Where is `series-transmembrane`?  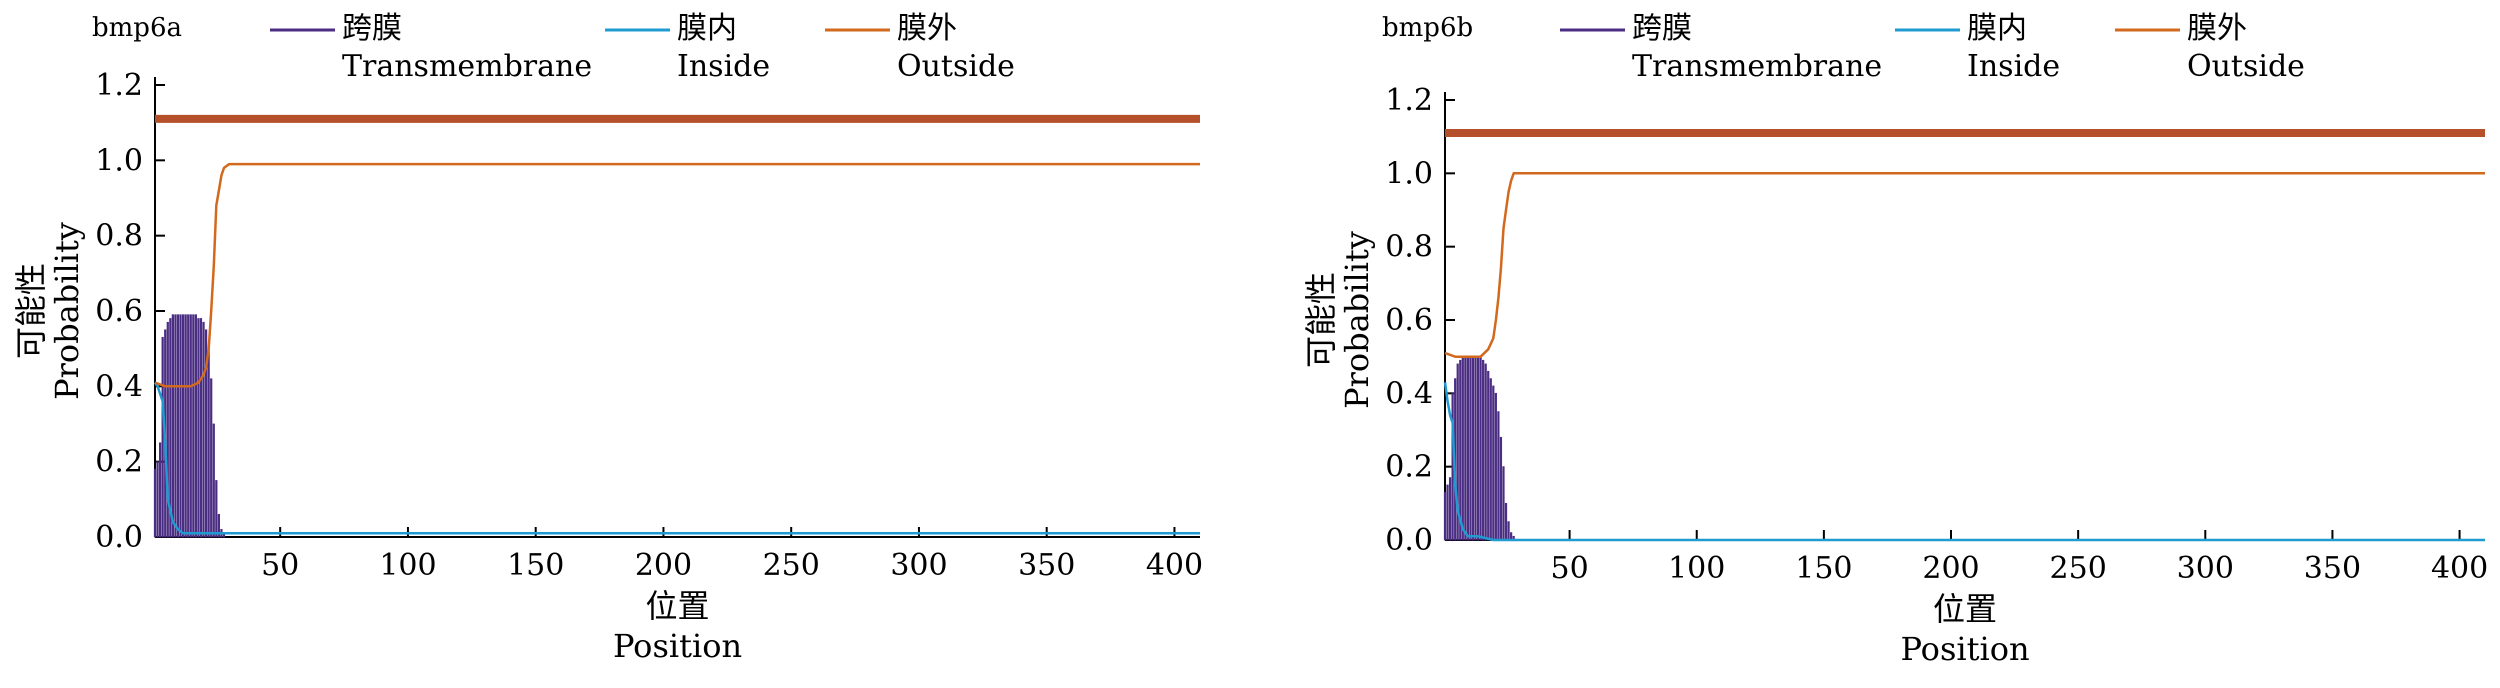
series-transmembrane is located at coordinates (189, 426).